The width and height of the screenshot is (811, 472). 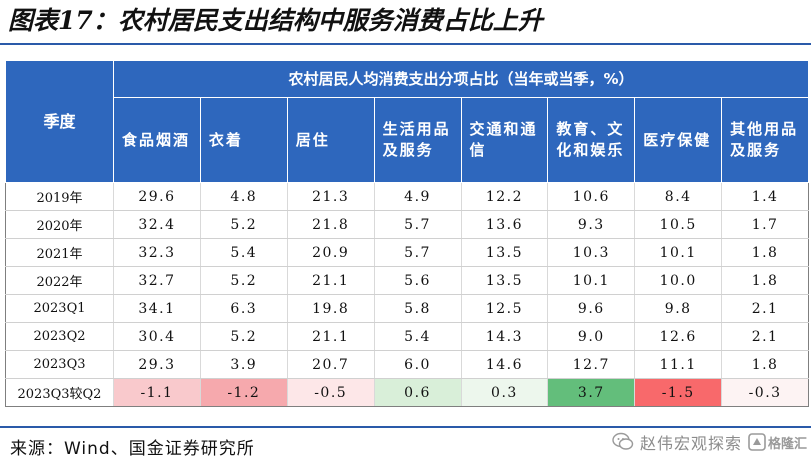 I want to click on table-row: 2023Q3较Q2 -1.1 -1.2 -0.5 0.6 0.3 3.7 -1.5 -0.3, so click(x=407, y=392).